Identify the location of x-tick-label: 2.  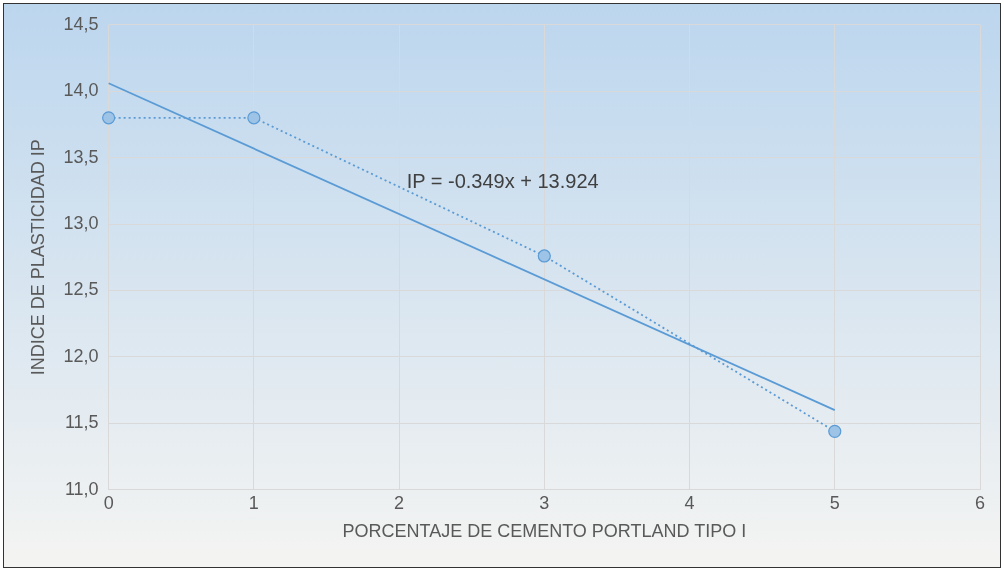
(399, 502).